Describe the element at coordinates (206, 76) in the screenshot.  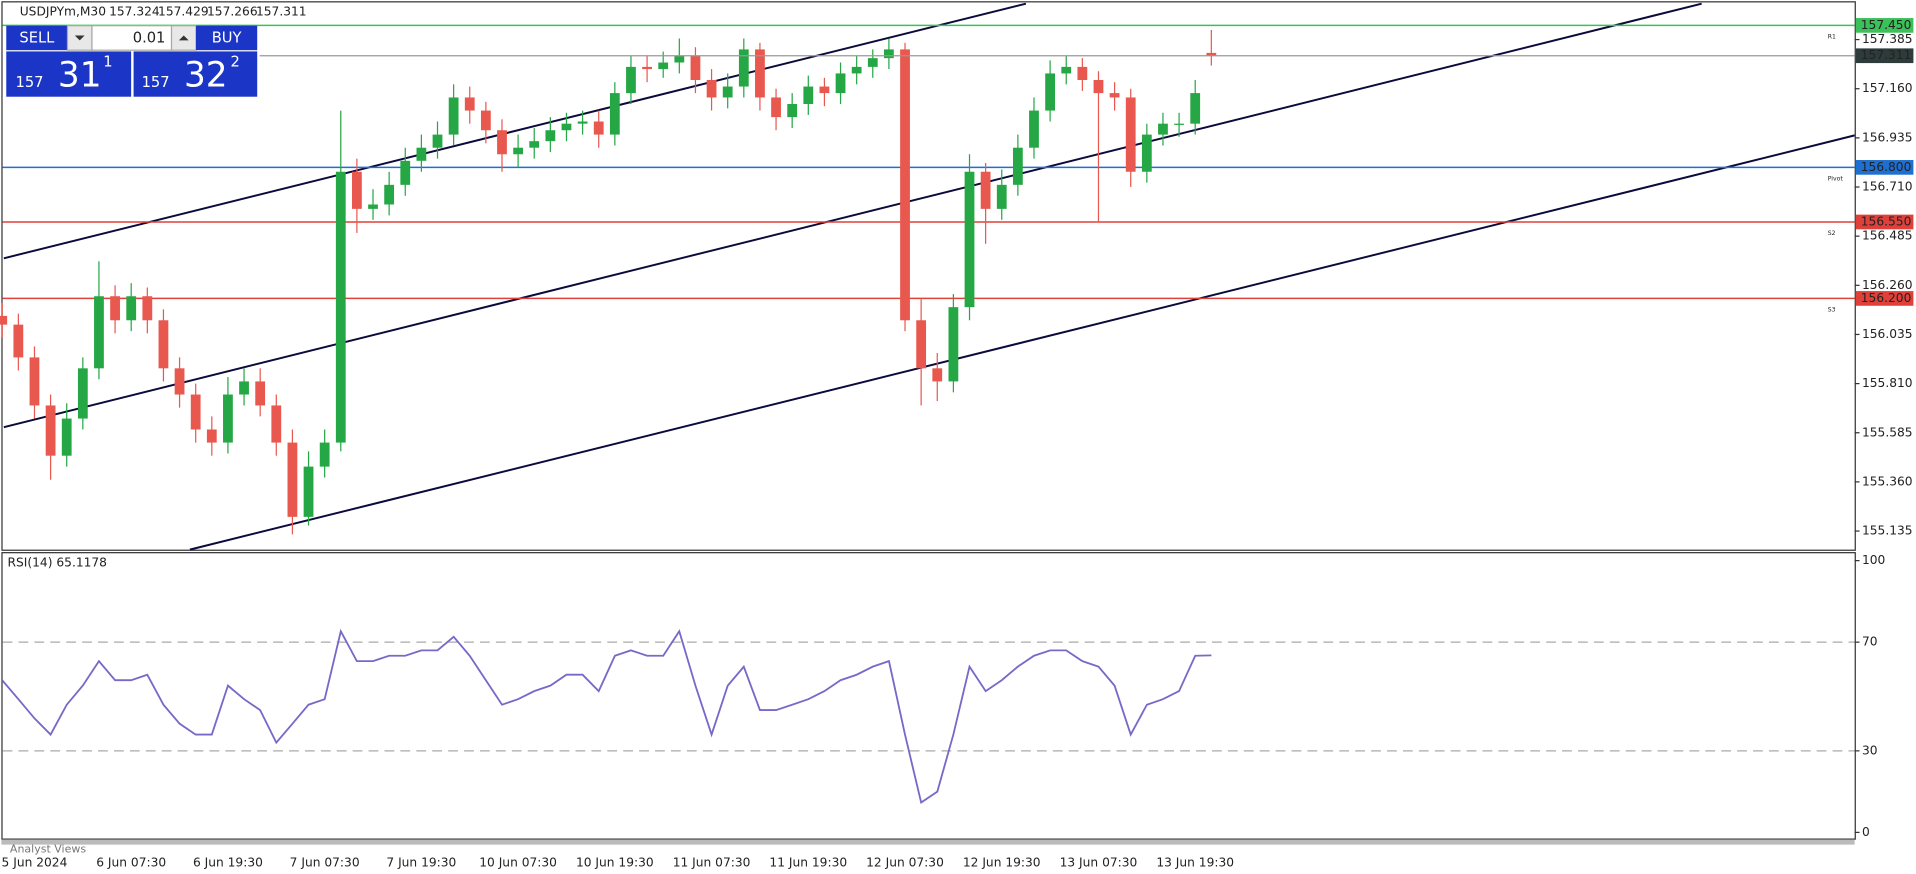
I see `ask-main: 32` at that location.